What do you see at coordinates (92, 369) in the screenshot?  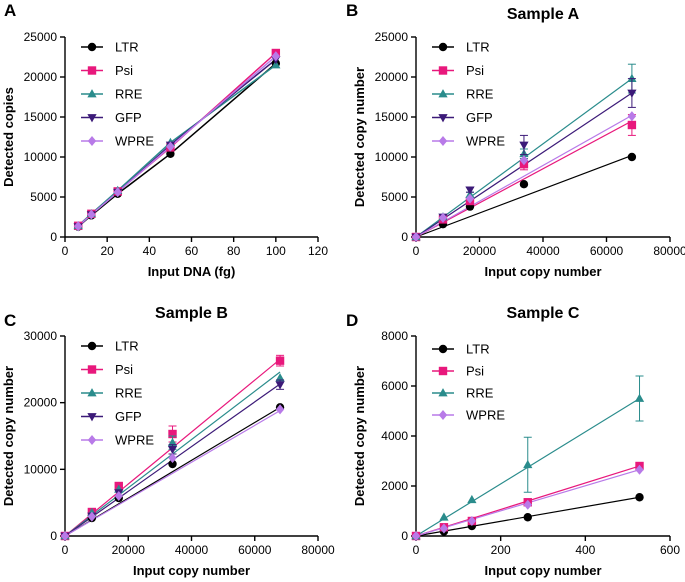 I see `legend-marker-psi` at bounding box center [92, 369].